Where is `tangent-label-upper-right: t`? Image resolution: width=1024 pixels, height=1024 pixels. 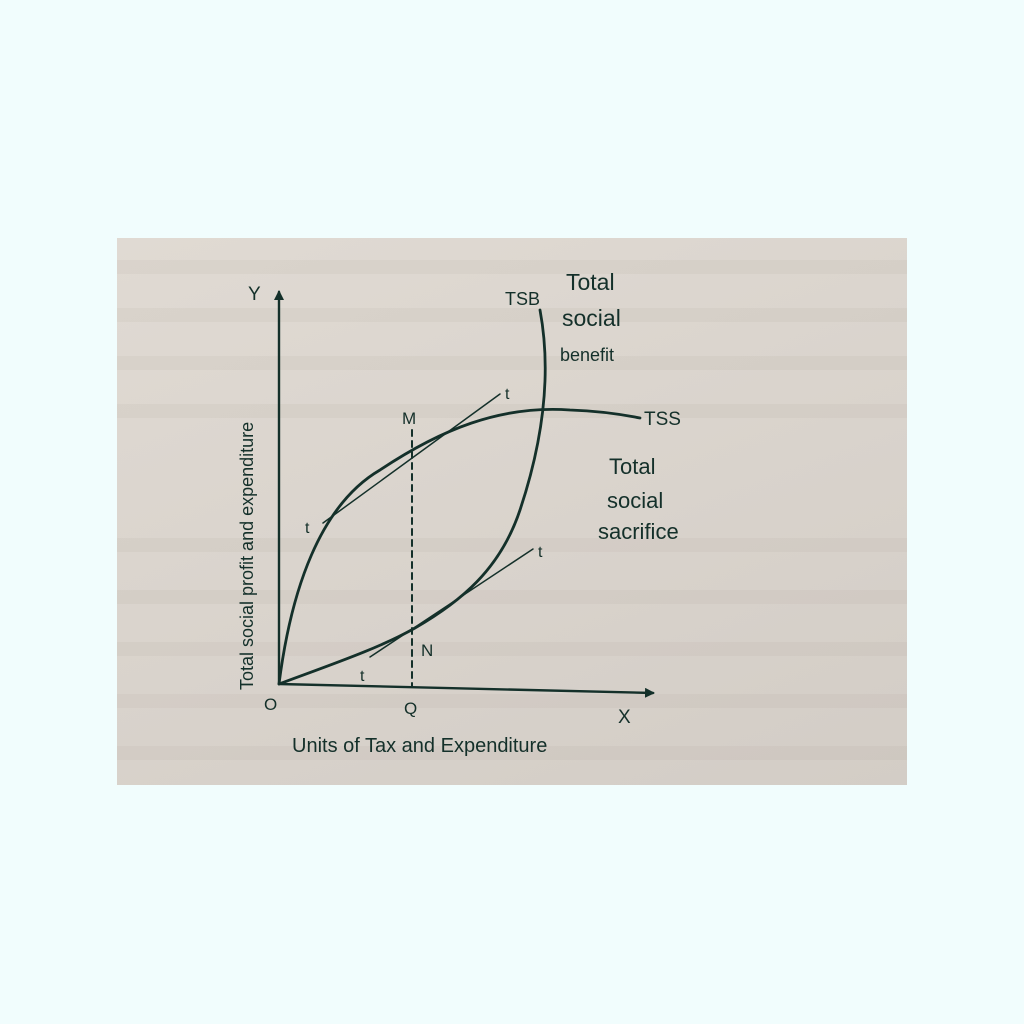
tangent-label-upper-right: t is located at coordinates (507, 394).